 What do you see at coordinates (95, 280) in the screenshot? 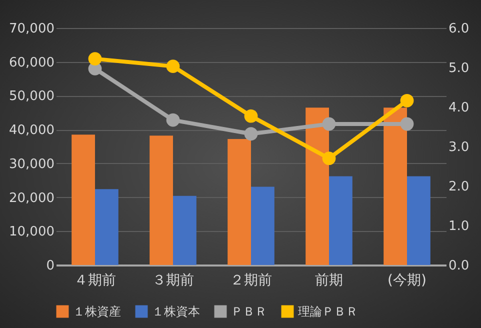
I see `x-tick-label: ４期前` at bounding box center [95, 280].